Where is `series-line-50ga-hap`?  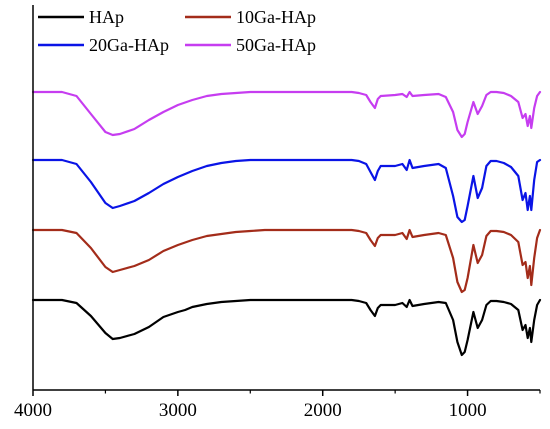
series-line-50ga-hap is located at coordinates (286, 114).